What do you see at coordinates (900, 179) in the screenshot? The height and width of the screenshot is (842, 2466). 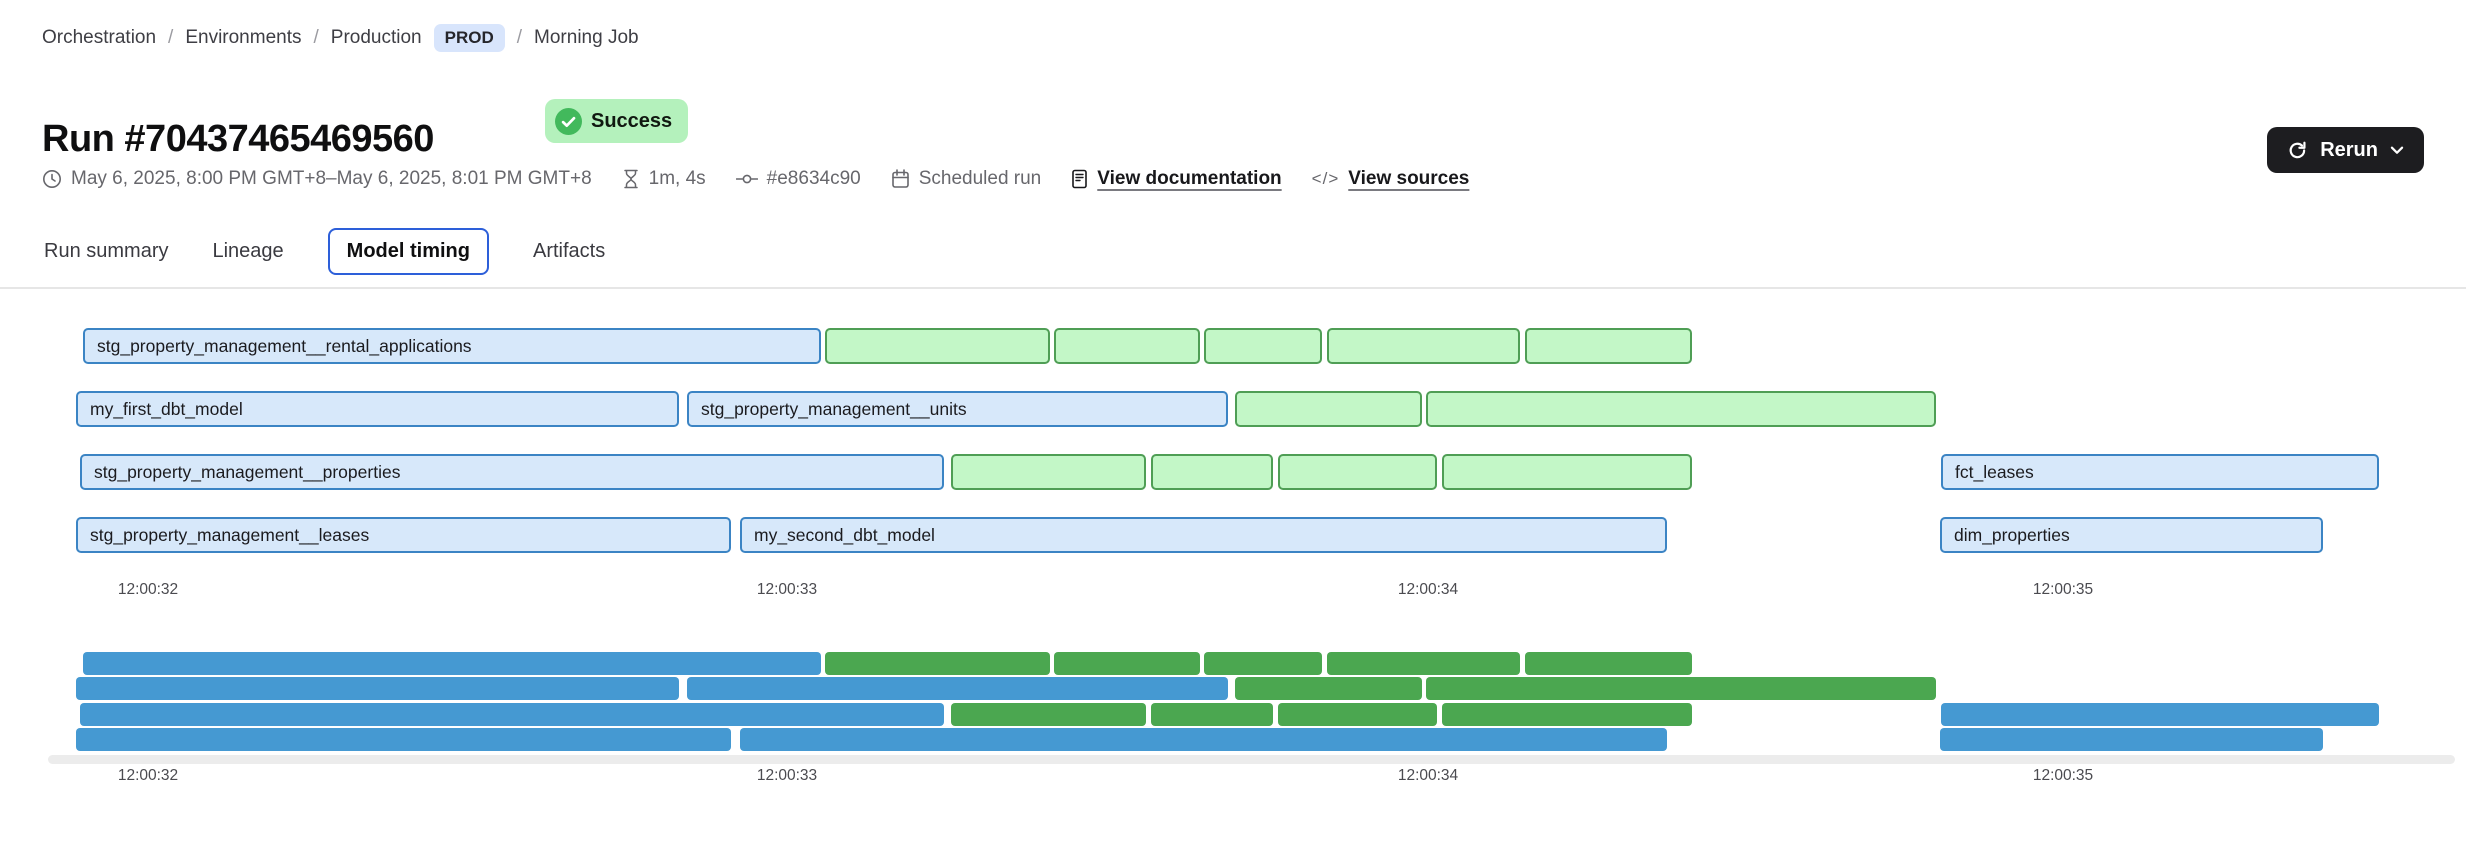 I see `calendar-icon` at bounding box center [900, 179].